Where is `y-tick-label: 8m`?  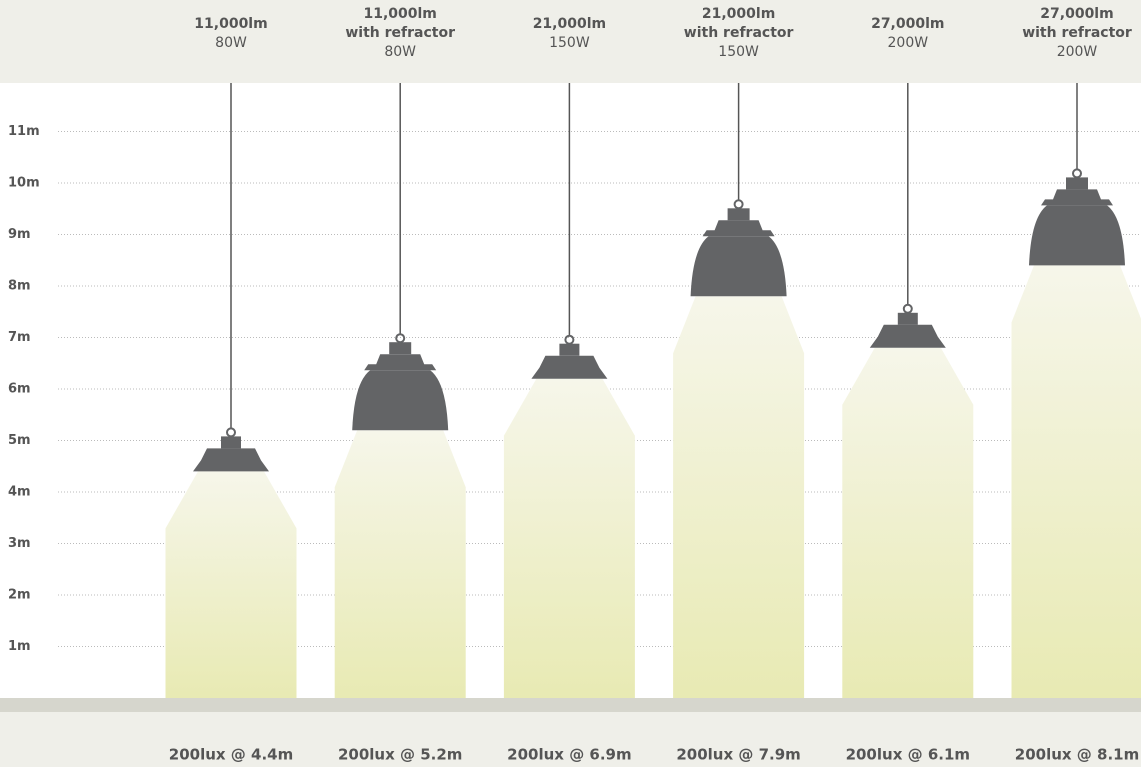 y-tick-label: 8m is located at coordinates (19, 286).